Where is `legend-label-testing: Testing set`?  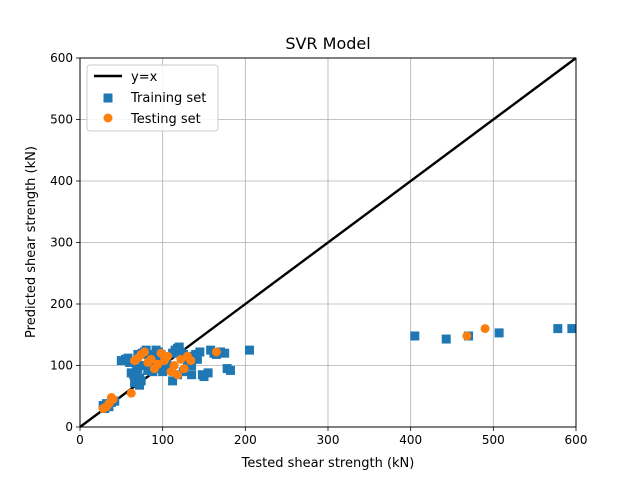 legend-label-testing: Testing set is located at coordinates (165, 119).